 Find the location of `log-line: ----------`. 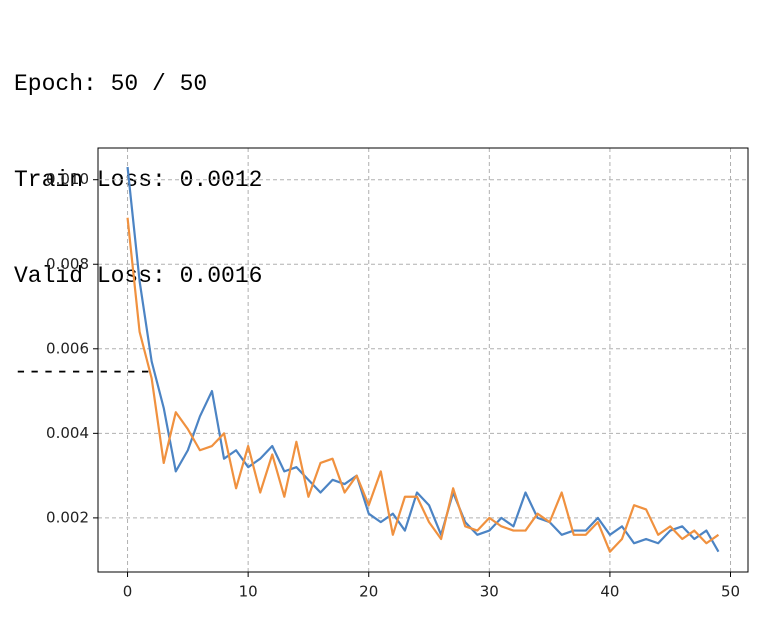

log-line: ---------- is located at coordinates (83, 372).